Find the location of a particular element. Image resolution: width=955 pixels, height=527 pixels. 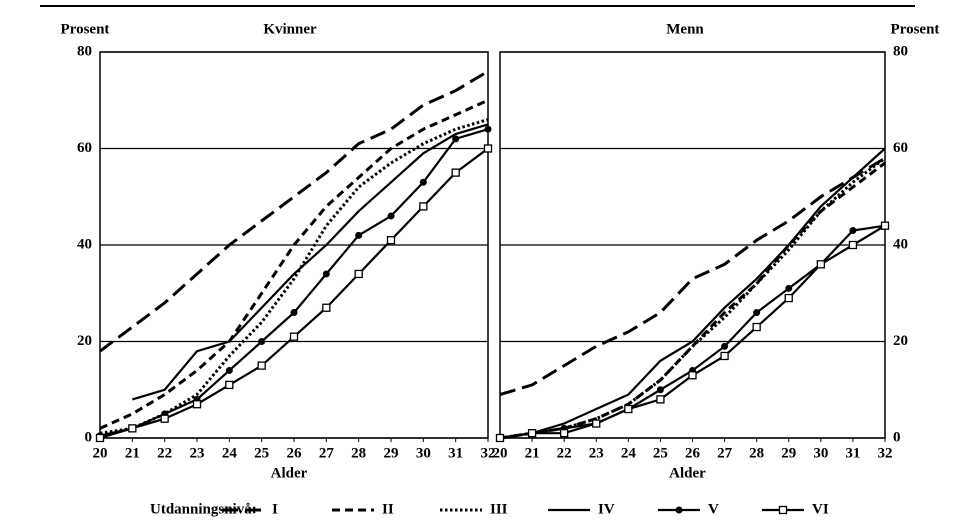

chart-title: Kvinner is located at coordinates (290, 29).